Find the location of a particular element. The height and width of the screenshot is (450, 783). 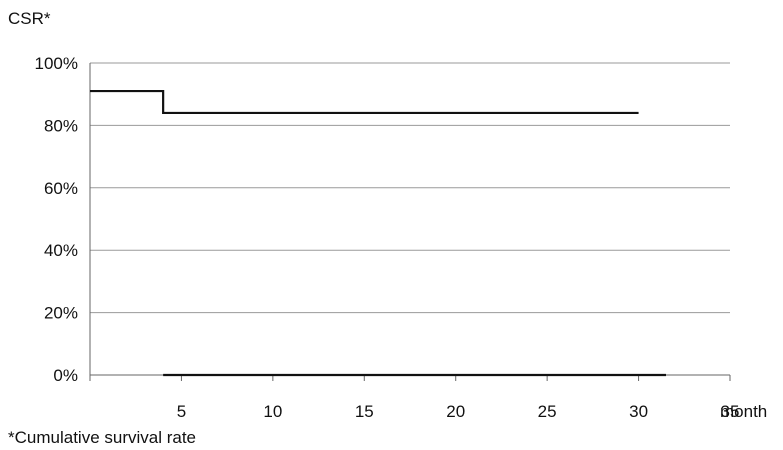

x-tick-label: 20 is located at coordinates (455, 411).